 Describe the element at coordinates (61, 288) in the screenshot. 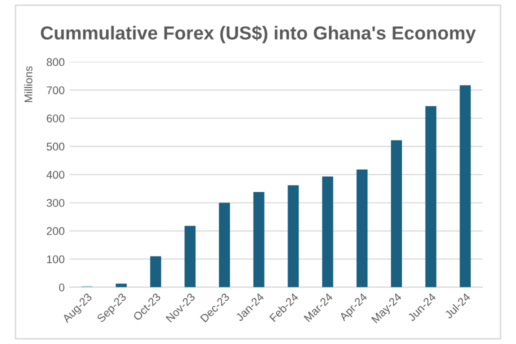

I see `y-tick-label: 0` at that location.